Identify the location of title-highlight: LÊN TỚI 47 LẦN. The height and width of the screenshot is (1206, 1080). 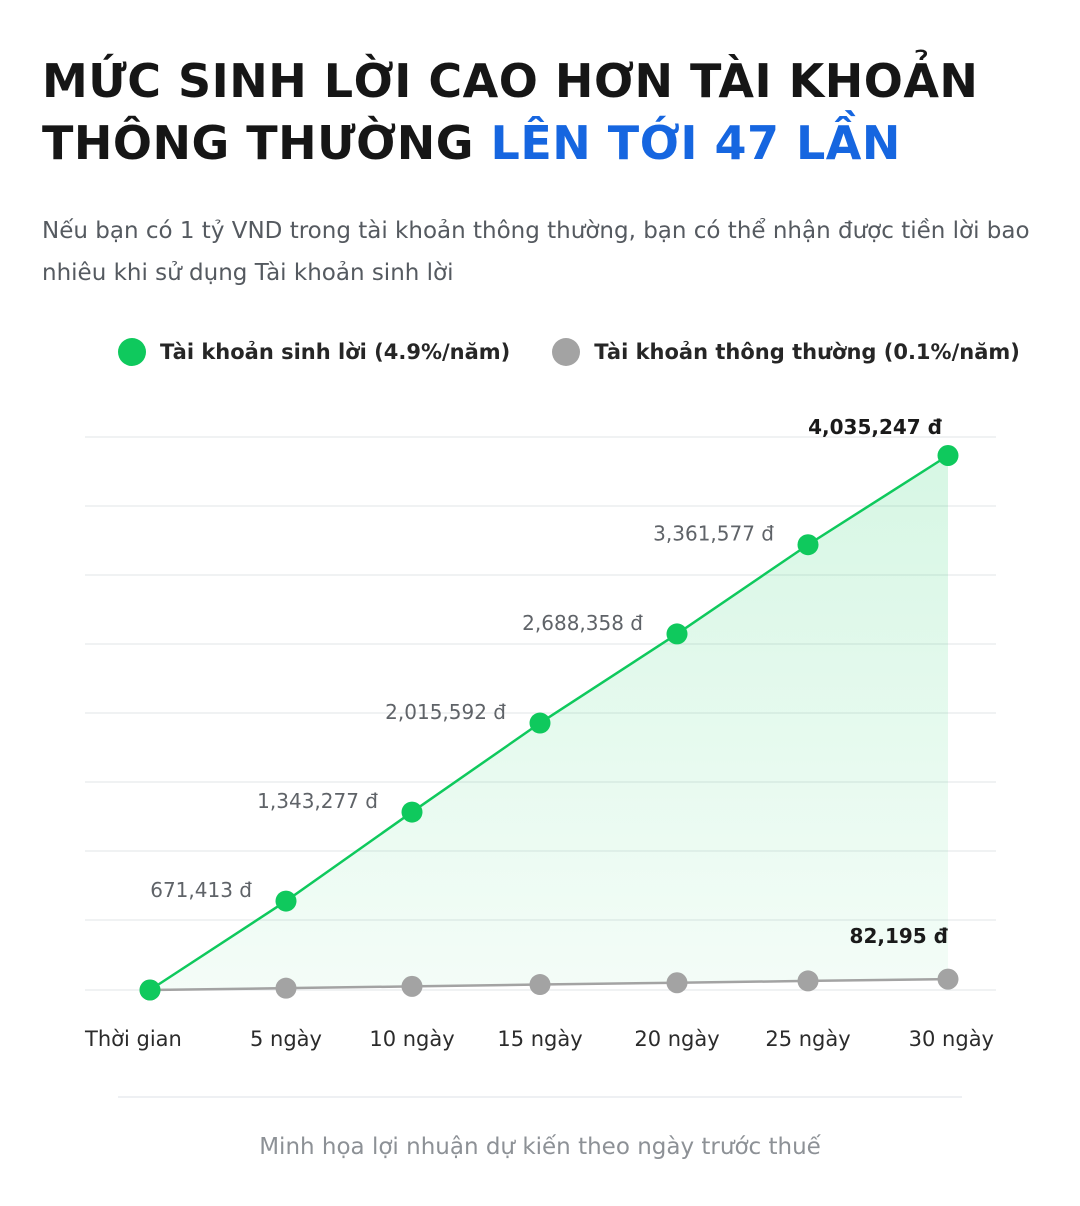
(695, 143).